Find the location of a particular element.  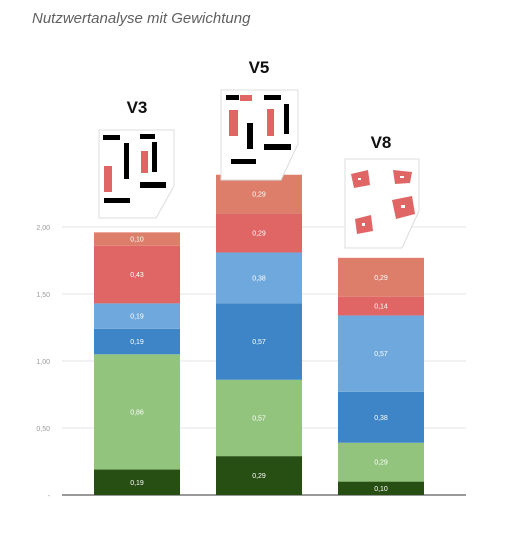

y-tick-label: 1,00 is located at coordinates (43, 362).